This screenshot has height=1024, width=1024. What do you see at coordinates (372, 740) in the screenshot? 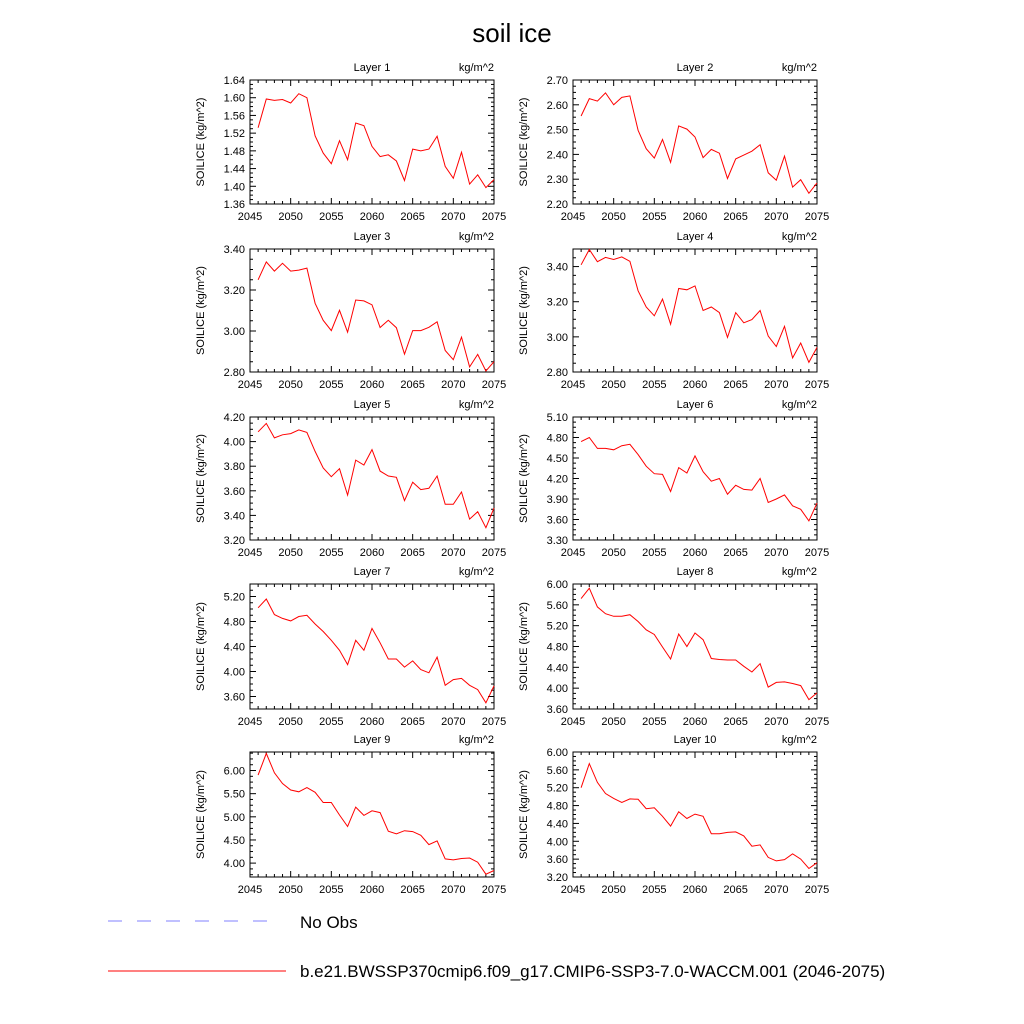
I see `panel-title: Layer 9` at bounding box center [372, 740].